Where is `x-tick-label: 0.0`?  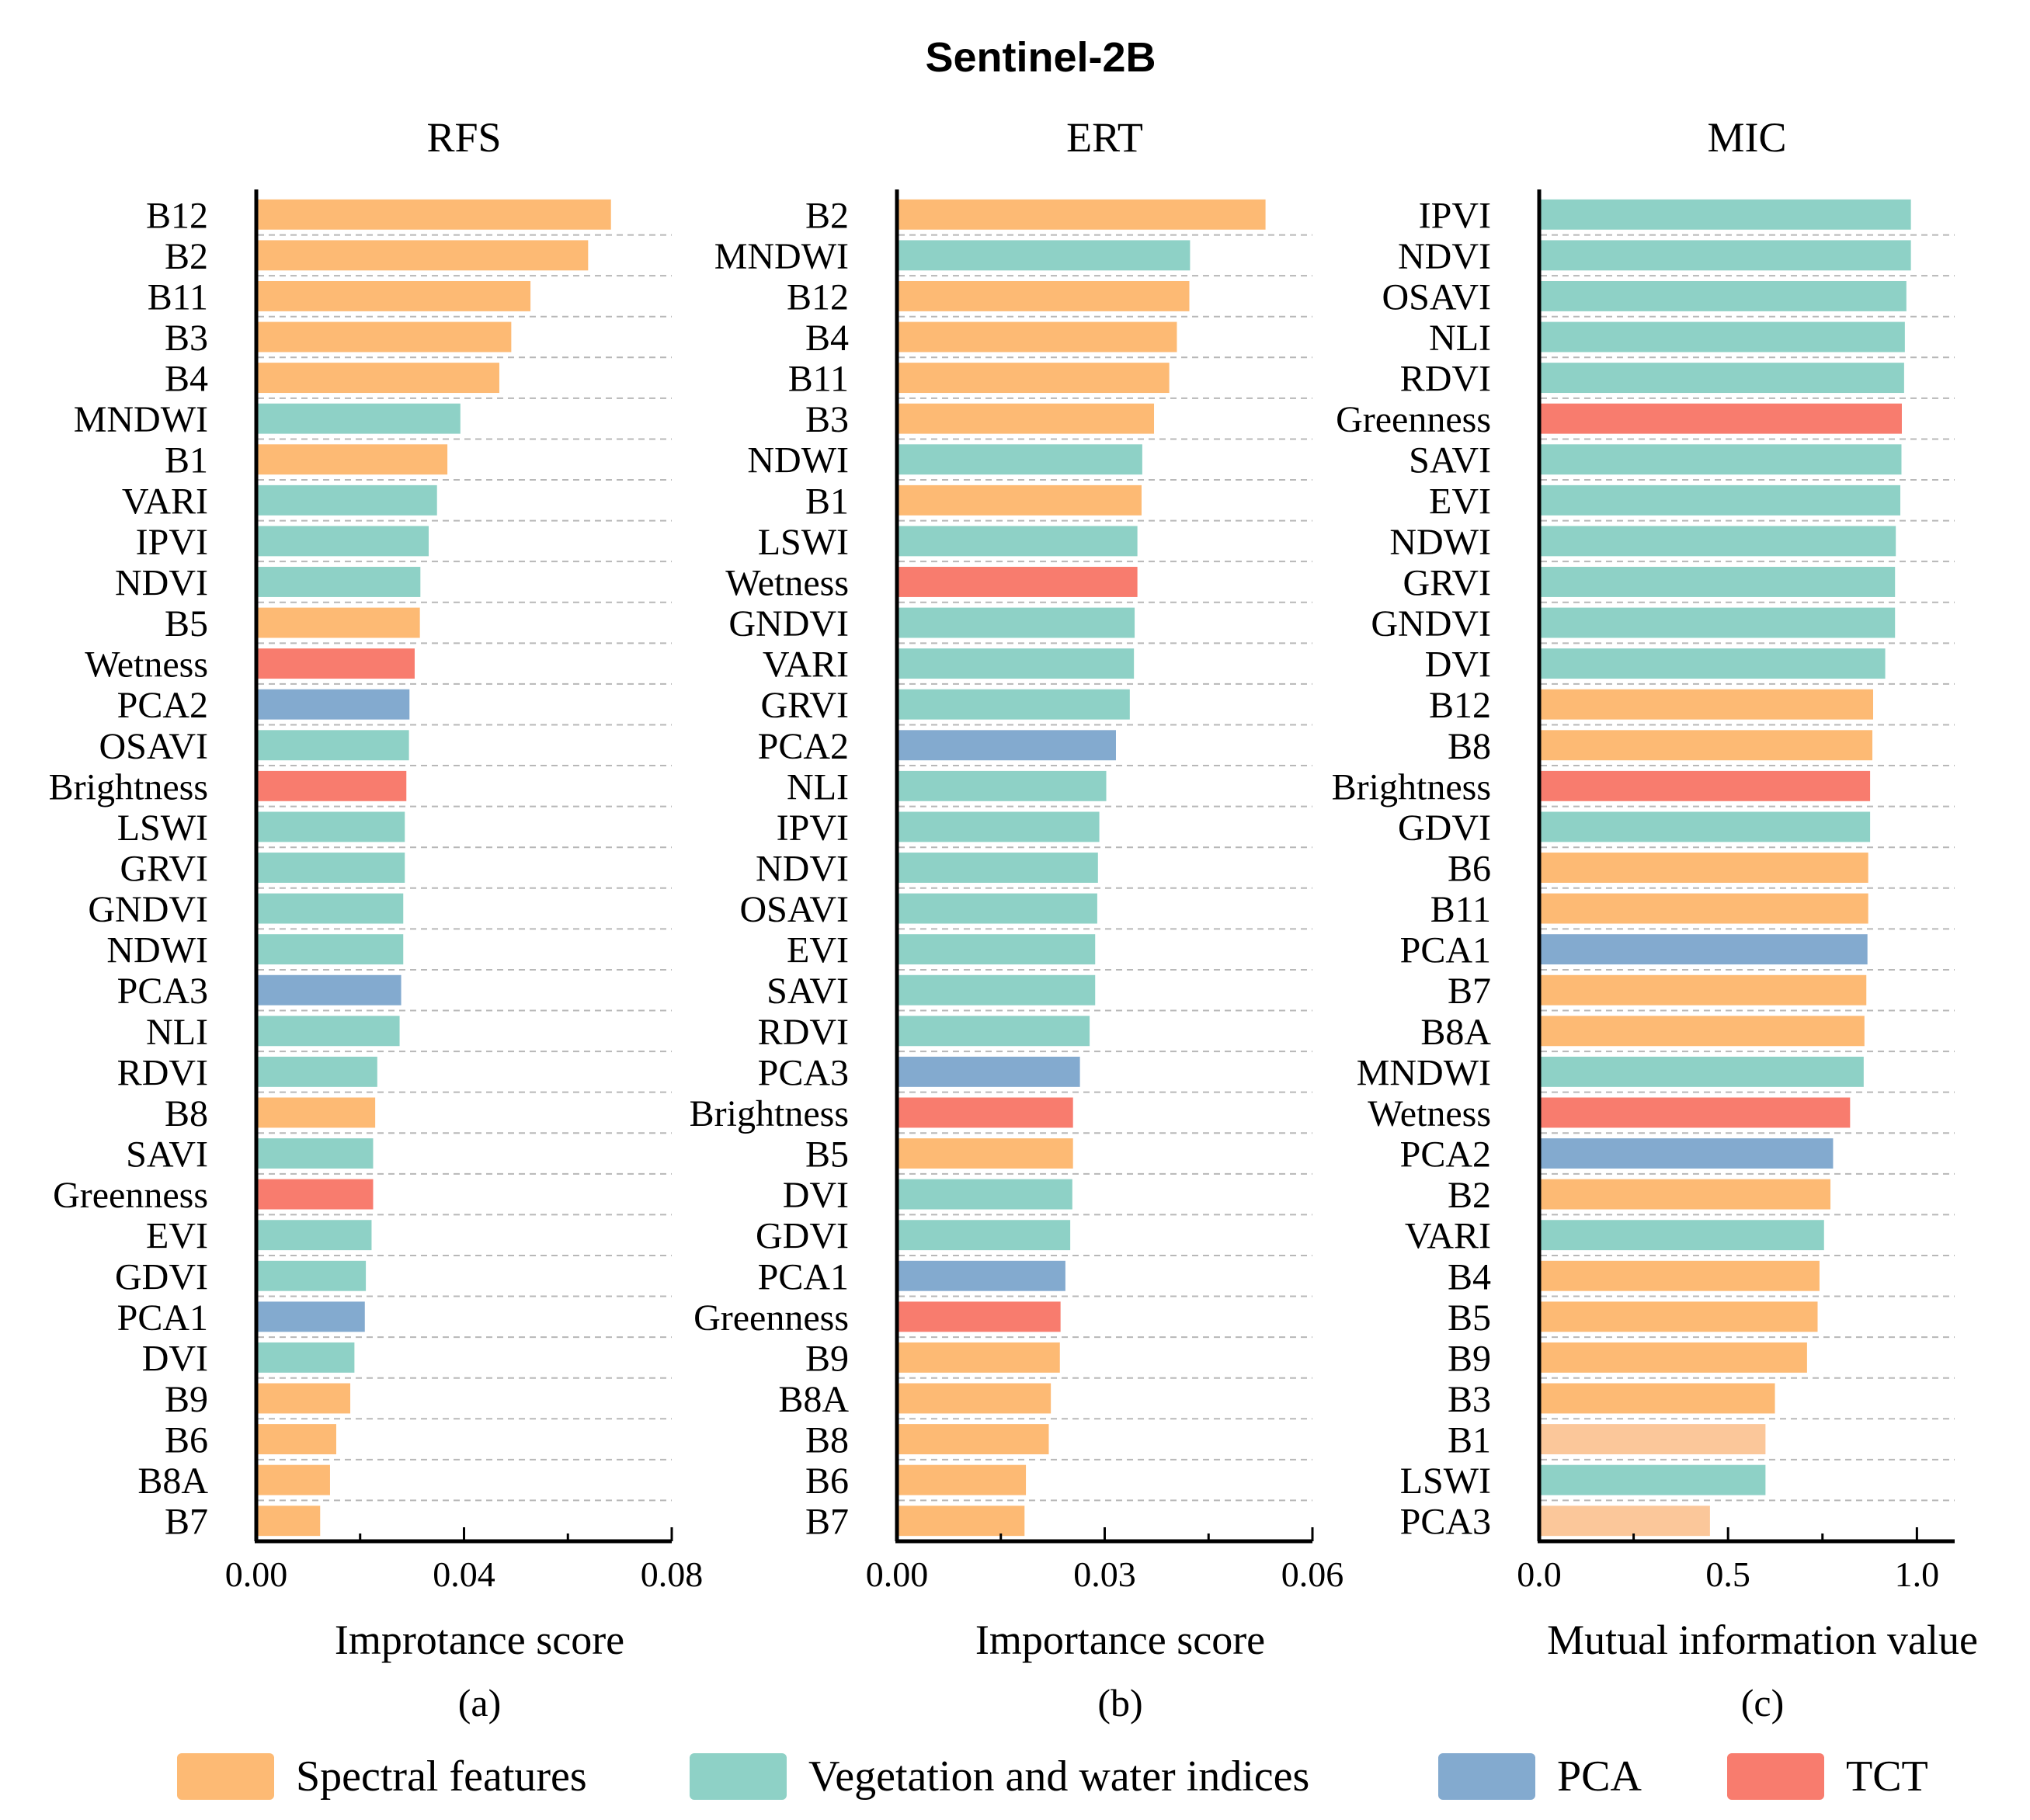
x-tick-label: 0.0 is located at coordinates (1539, 1574).